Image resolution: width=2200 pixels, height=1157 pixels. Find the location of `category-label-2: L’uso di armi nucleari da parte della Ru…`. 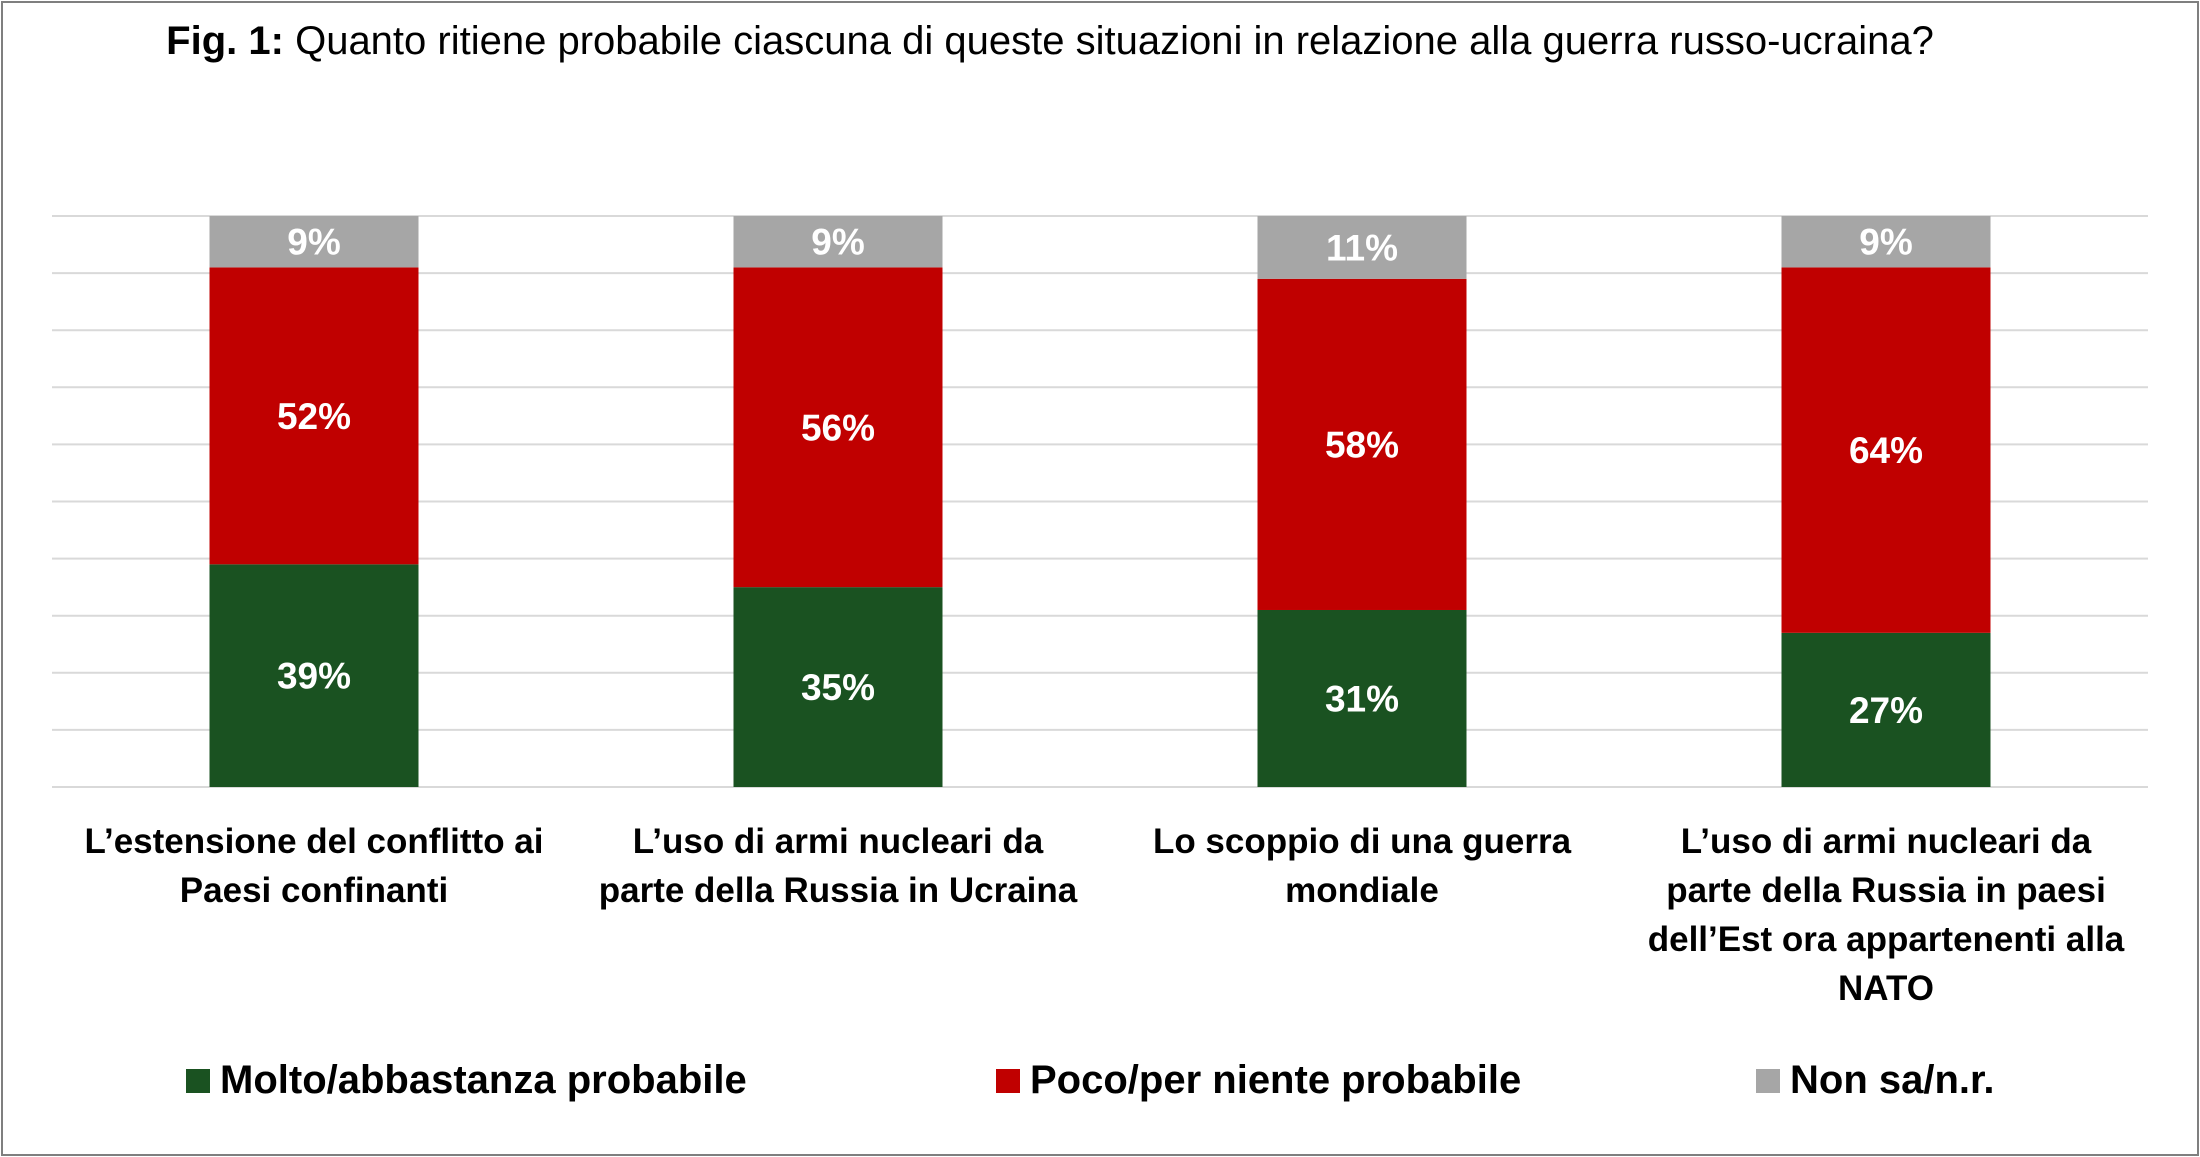

category-label-2: L’uso di armi nucleari da parte della Ru… is located at coordinates (838, 866).